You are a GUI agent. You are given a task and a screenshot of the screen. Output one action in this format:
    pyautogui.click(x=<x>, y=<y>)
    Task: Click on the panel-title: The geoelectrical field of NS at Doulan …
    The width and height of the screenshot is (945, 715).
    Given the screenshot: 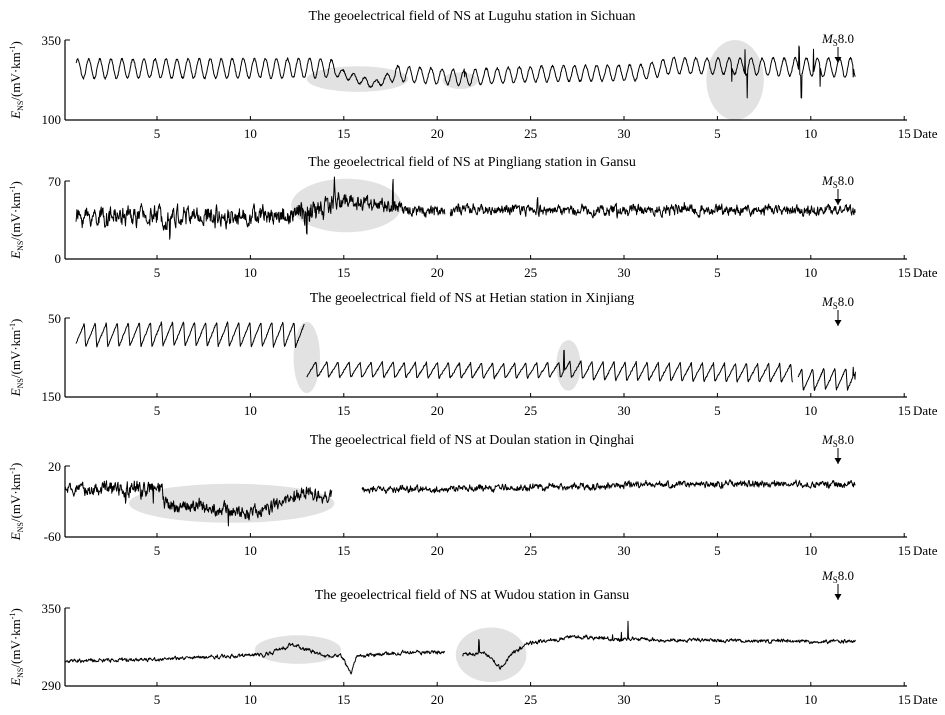 What is the action you would take?
    pyautogui.click(x=472, y=440)
    